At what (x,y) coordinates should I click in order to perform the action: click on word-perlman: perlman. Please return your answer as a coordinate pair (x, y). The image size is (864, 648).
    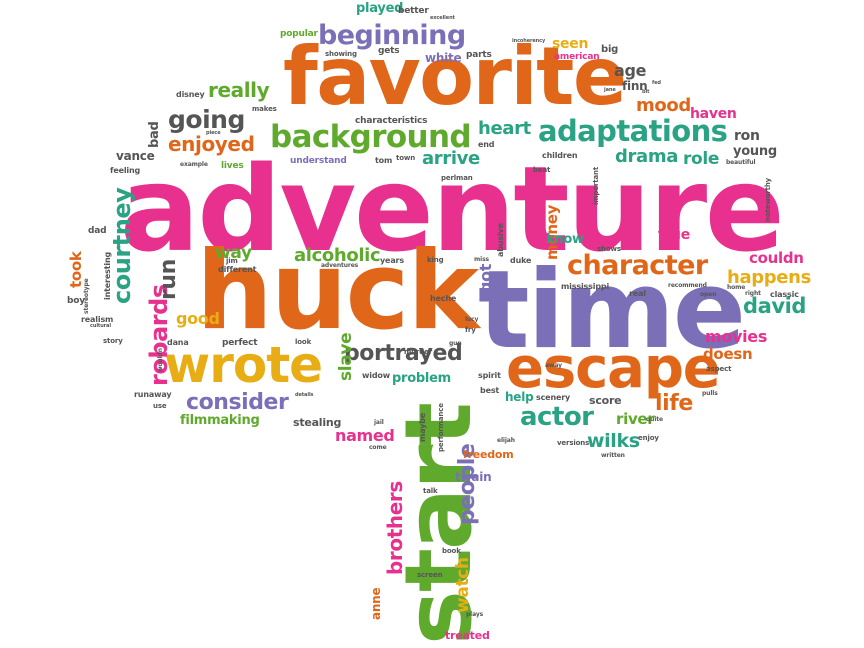
    Looking at the image, I should click on (457, 178).